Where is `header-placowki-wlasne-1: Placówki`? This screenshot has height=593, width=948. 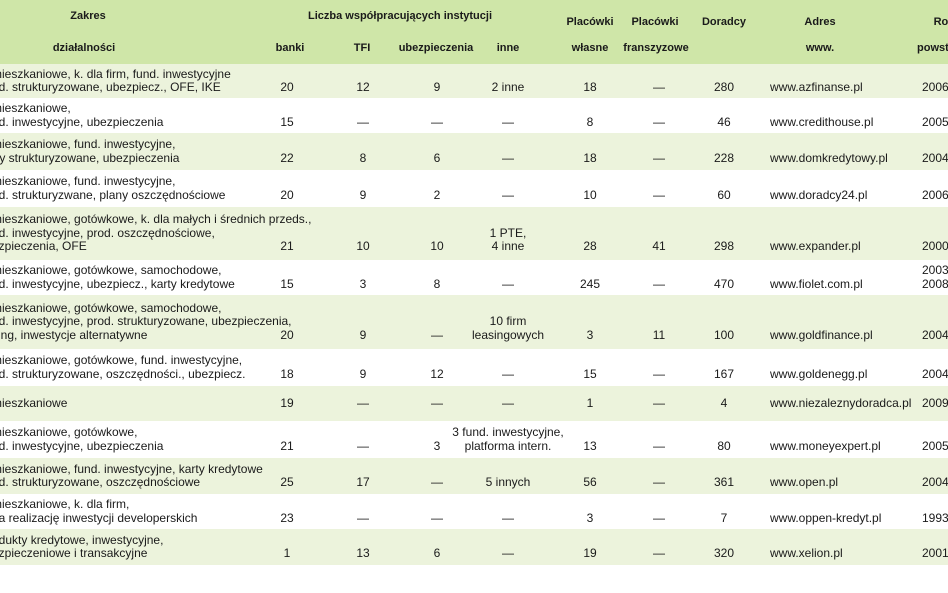
header-placowki-wlasne-1: Placówki is located at coordinates (590, 22).